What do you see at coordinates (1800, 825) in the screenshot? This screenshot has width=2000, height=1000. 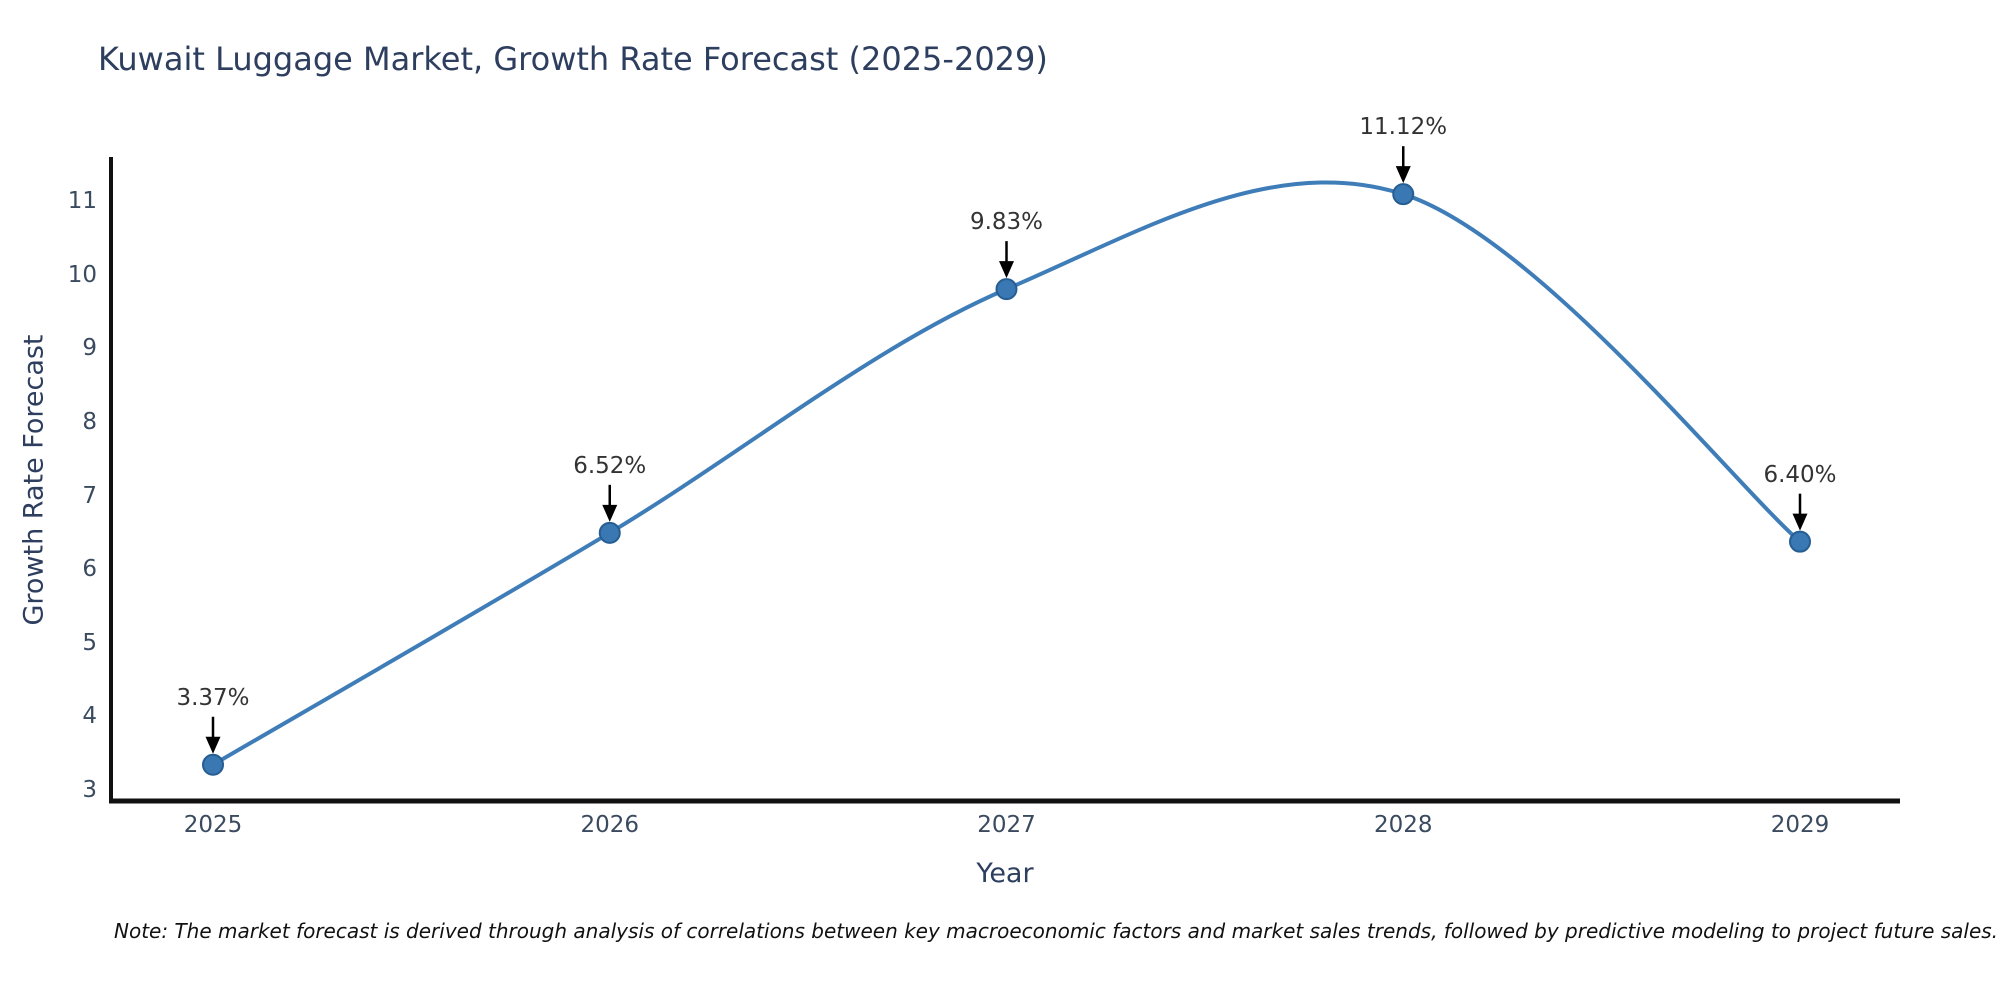 I see `x-tick-label: 2029` at bounding box center [1800, 825].